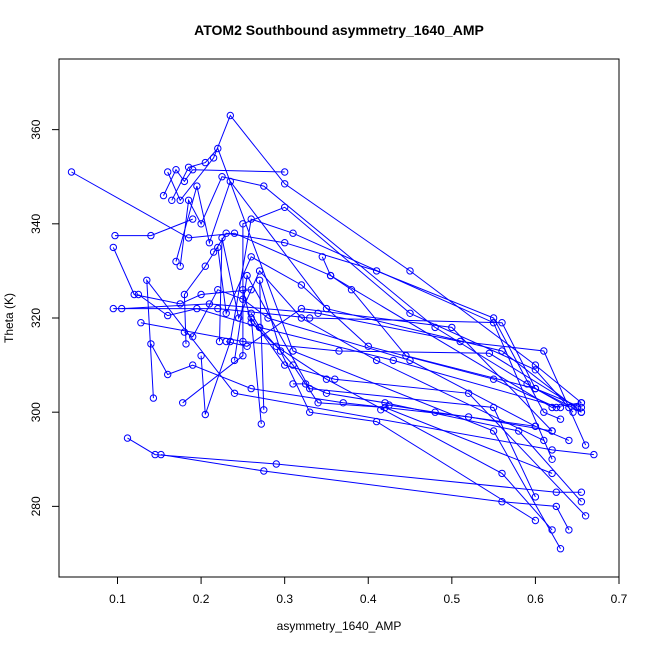 The image size is (650, 650). What do you see at coordinates (368, 599) in the screenshot?
I see `x-tick-label: 0.4` at bounding box center [368, 599].